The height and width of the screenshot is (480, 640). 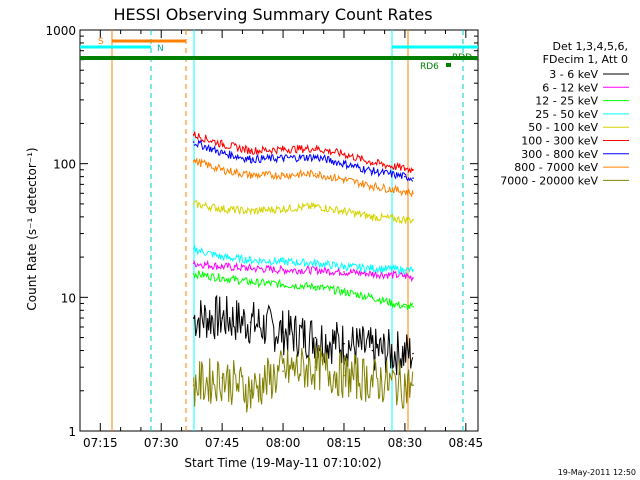 I want to click on legend-header: Det 1,3,4,5,6,, so click(x=590, y=46).